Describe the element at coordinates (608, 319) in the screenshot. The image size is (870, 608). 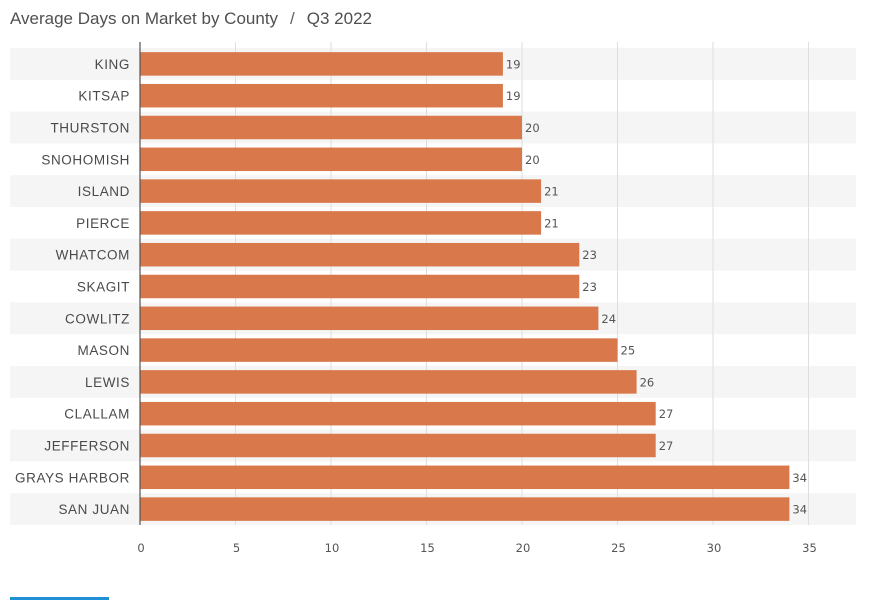
I see `data-label: 24` at that location.